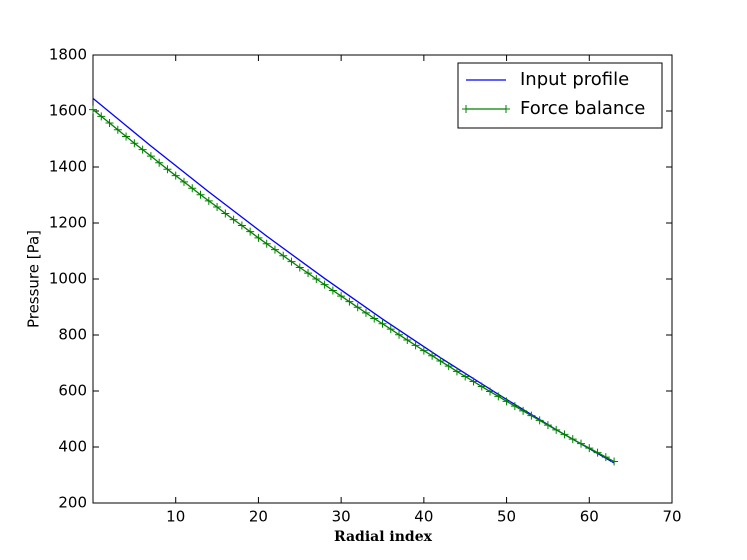 The height and width of the screenshot is (560, 747). I want to click on x-tick-label: 40, so click(423, 517).